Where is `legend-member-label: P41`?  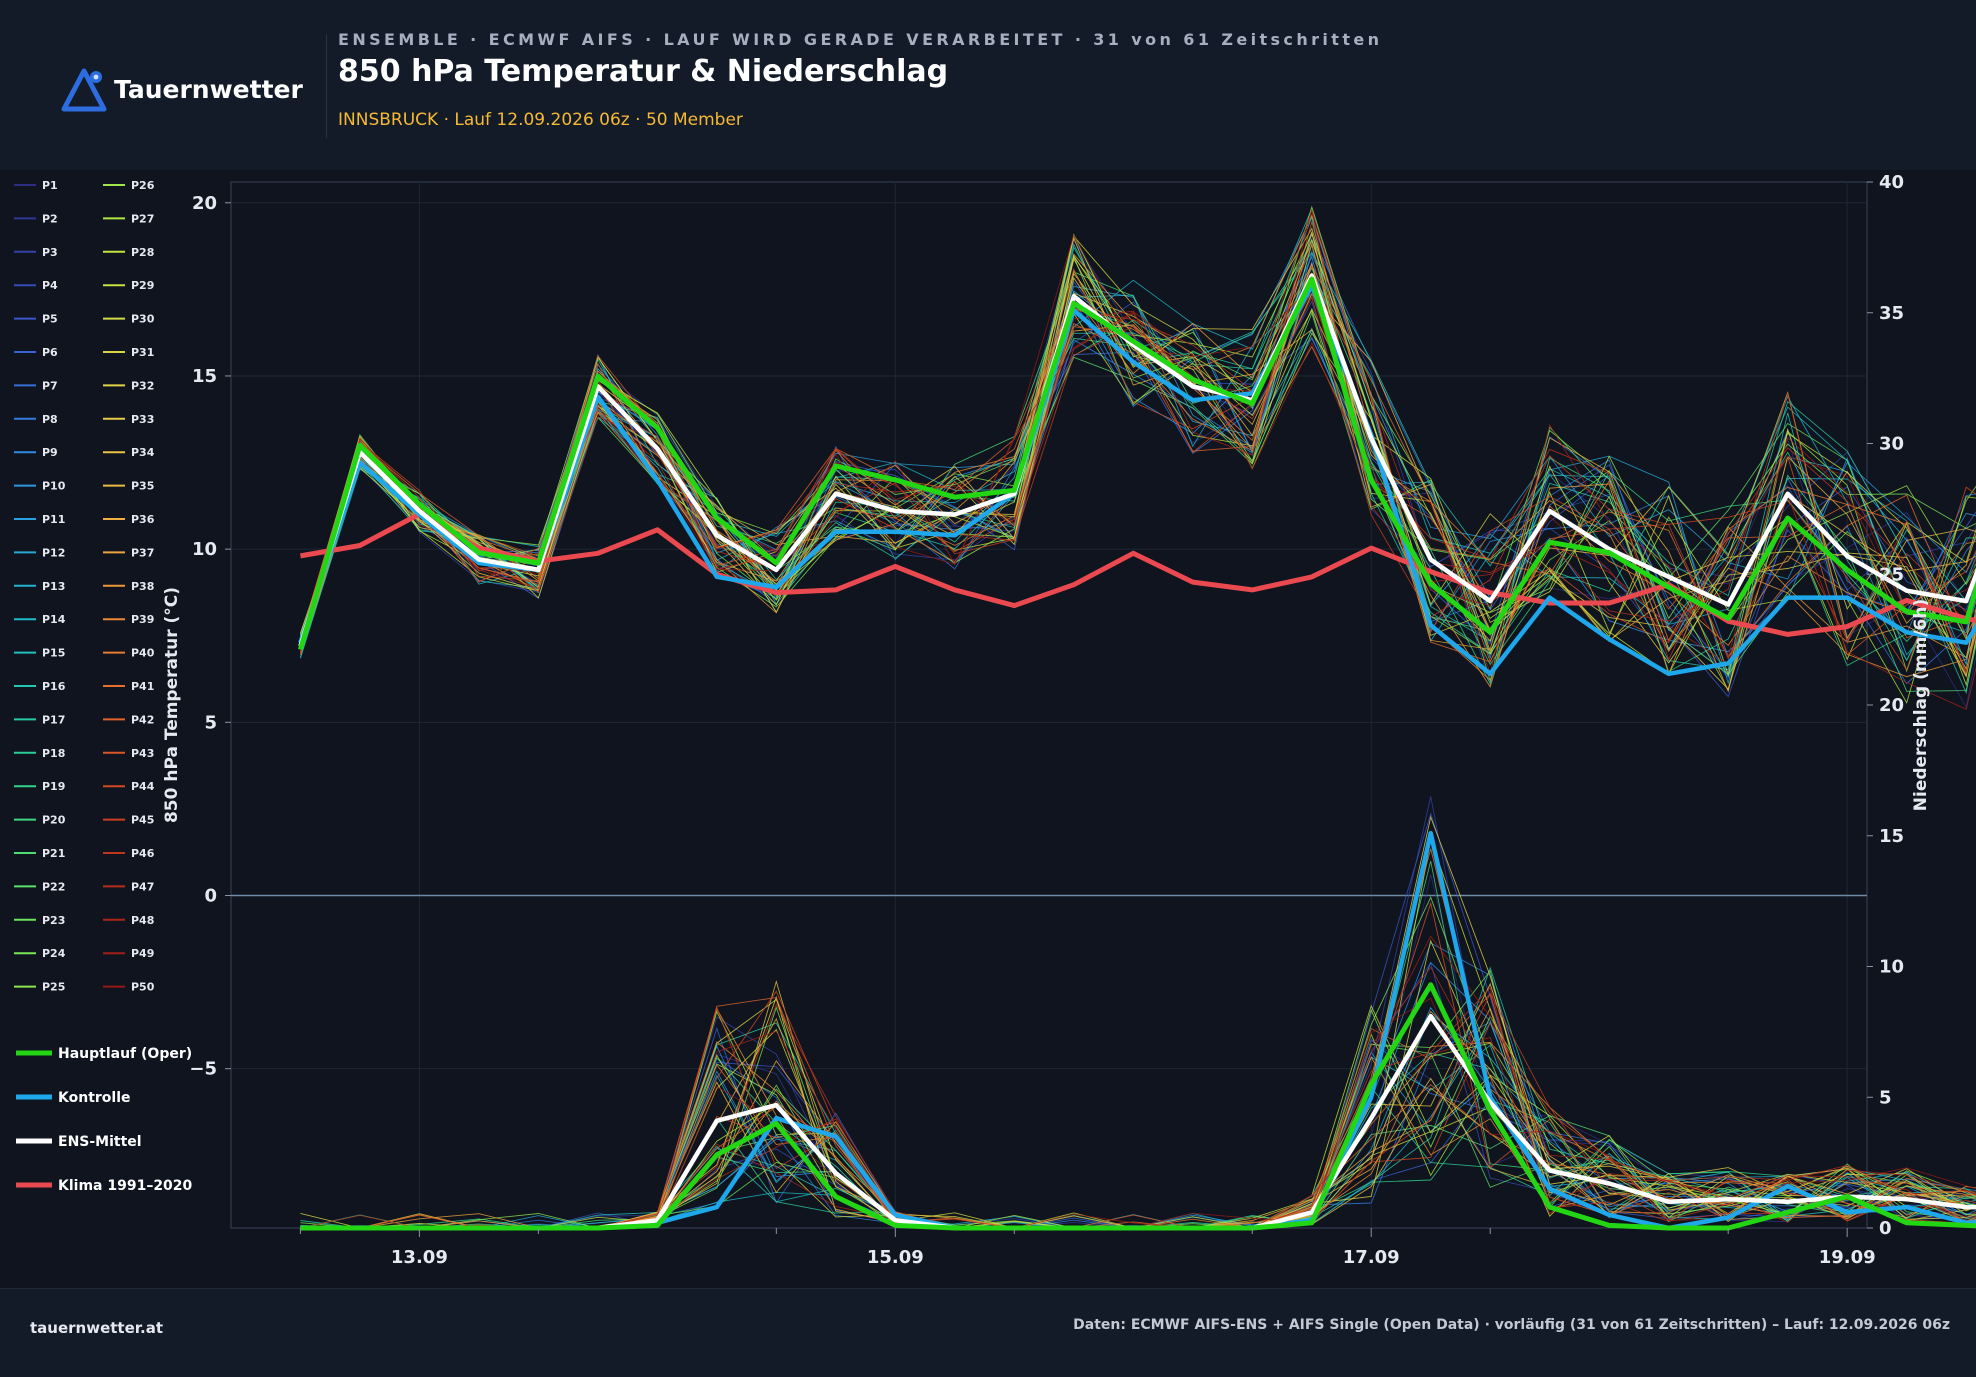 legend-member-label: P41 is located at coordinates (142, 686).